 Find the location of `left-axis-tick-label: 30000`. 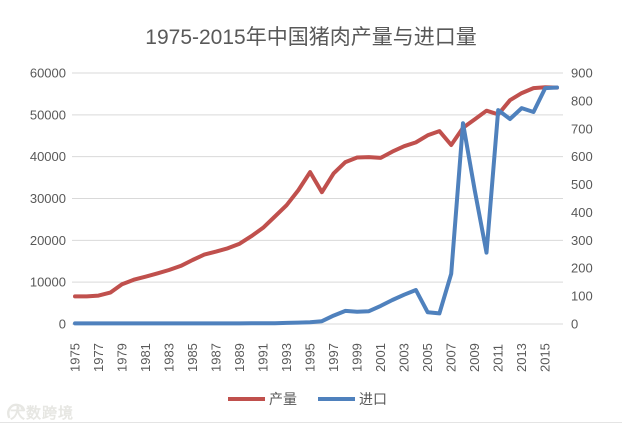

left-axis-tick-label: 30000 is located at coordinates (48, 198).